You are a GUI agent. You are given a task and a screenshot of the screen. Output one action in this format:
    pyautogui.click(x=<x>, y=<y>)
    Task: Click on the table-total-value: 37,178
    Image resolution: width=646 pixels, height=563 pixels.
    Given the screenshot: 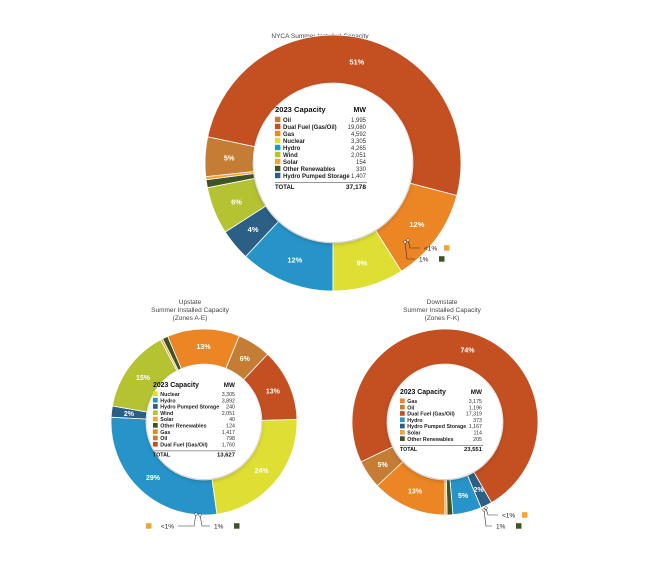 What is the action you would take?
    pyautogui.click(x=356, y=187)
    